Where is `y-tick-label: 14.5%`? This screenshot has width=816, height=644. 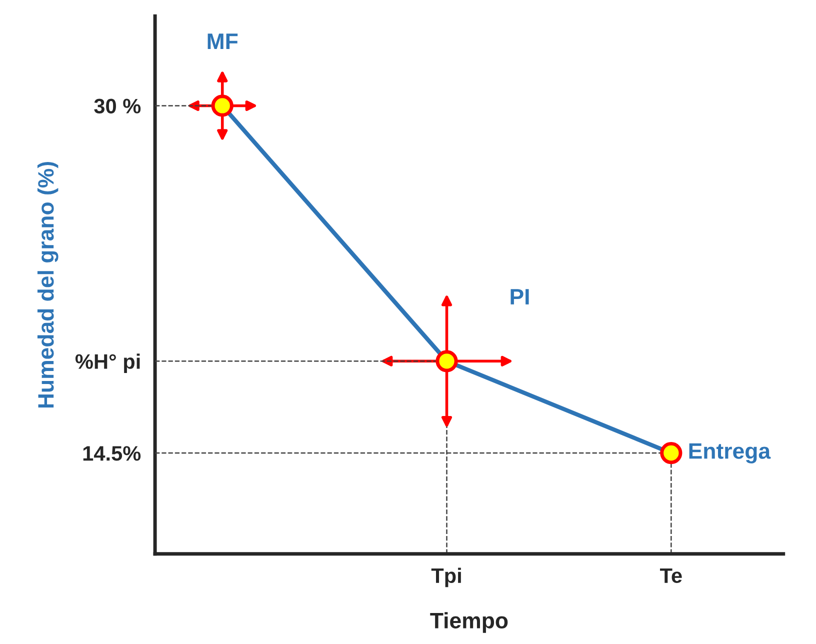 y-tick-label: 14.5% is located at coordinates (112, 453).